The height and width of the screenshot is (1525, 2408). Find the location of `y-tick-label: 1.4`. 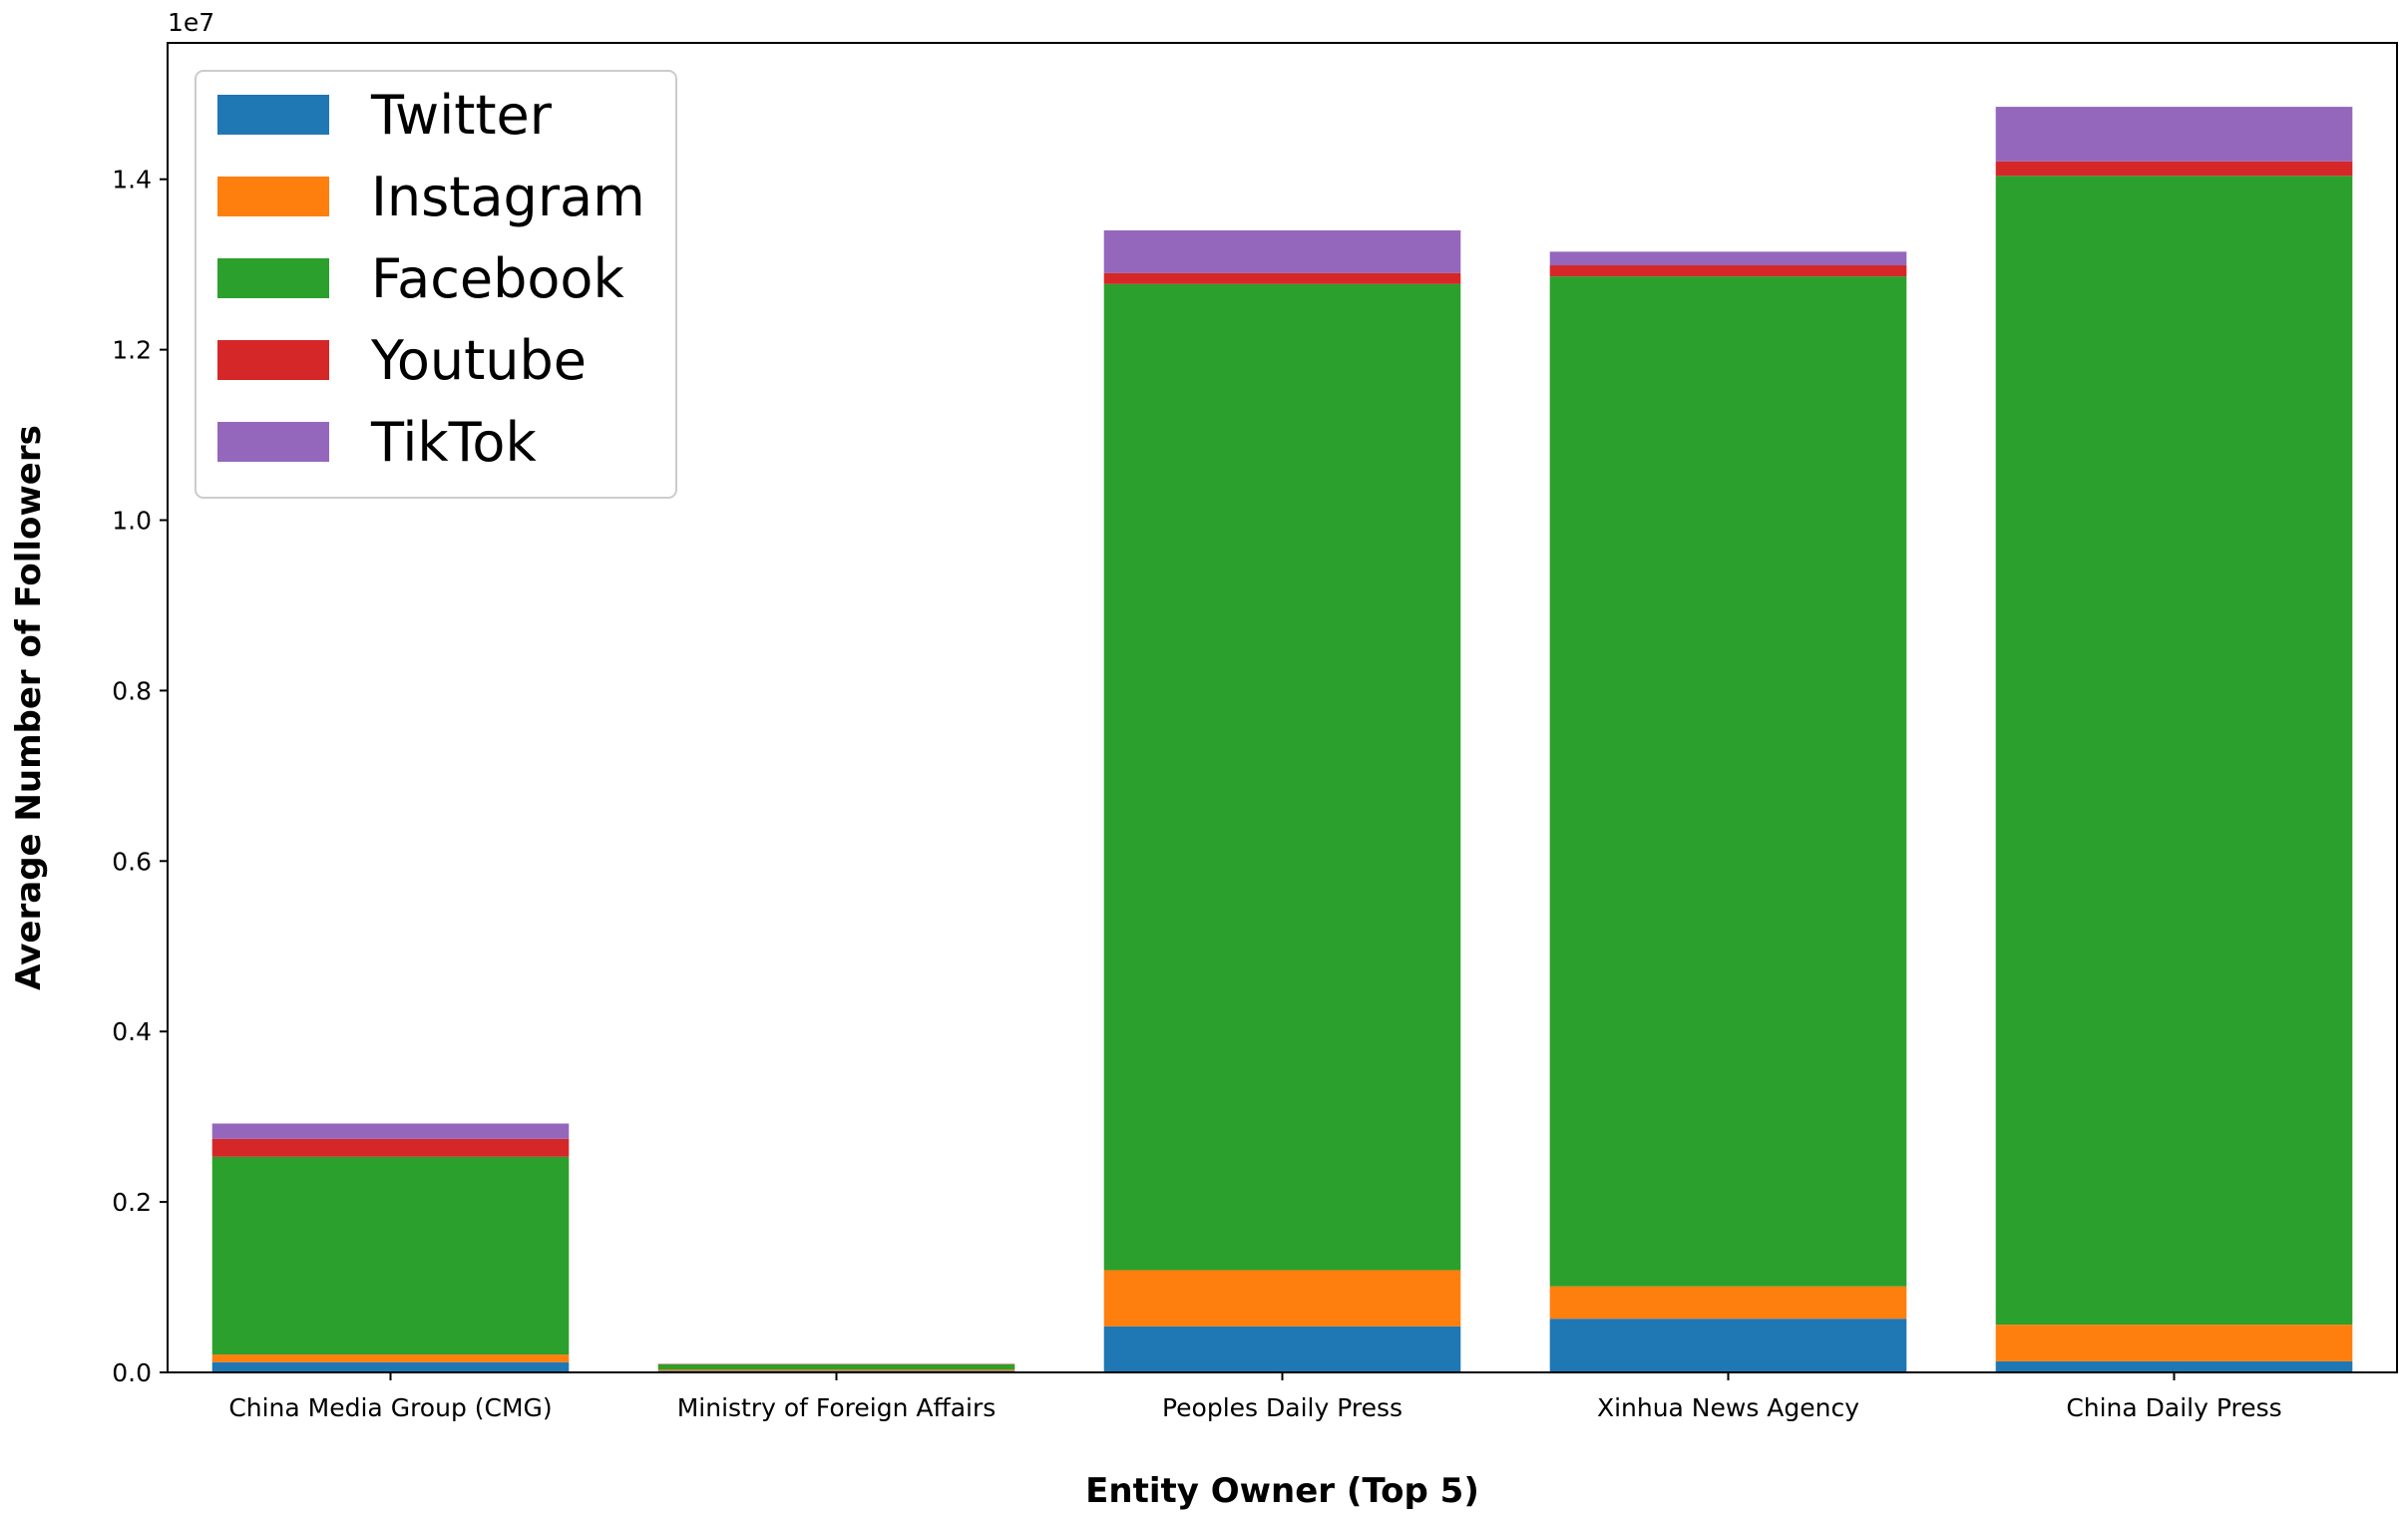

y-tick-label: 1.4 is located at coordinates (132, 180).